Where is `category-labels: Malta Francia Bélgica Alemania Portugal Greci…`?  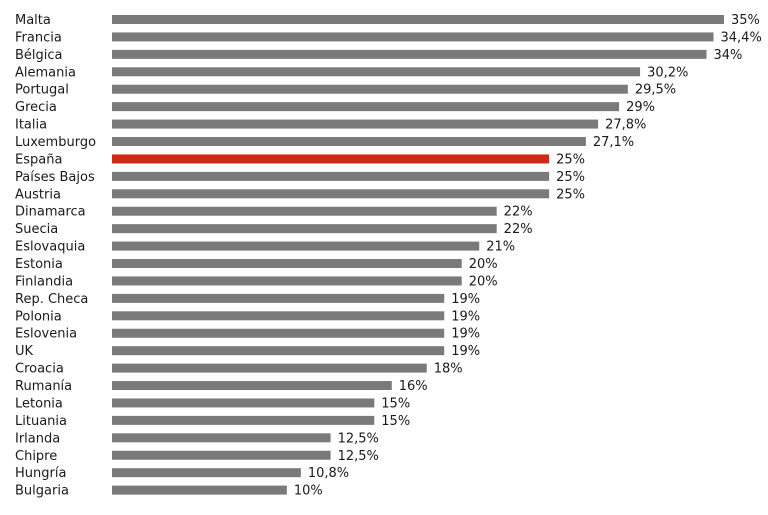 category-labels: Malta Francia Bélgica Alemania Portugal Greci… is located at coordinates (55, 256).